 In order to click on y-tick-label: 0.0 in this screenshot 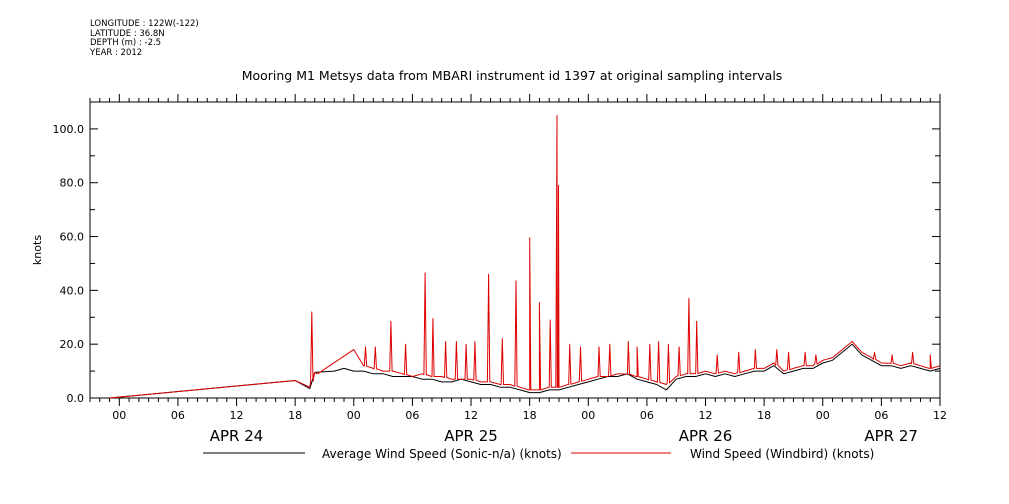, I will do `click(76, 398)`.